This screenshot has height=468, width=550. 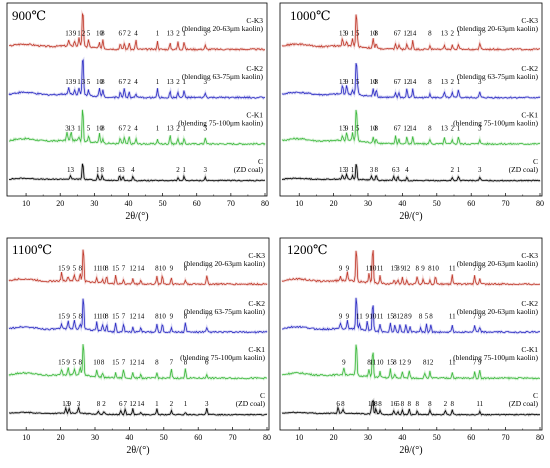 I want to click on series-line-c-k2, so click(x=411, y=315).